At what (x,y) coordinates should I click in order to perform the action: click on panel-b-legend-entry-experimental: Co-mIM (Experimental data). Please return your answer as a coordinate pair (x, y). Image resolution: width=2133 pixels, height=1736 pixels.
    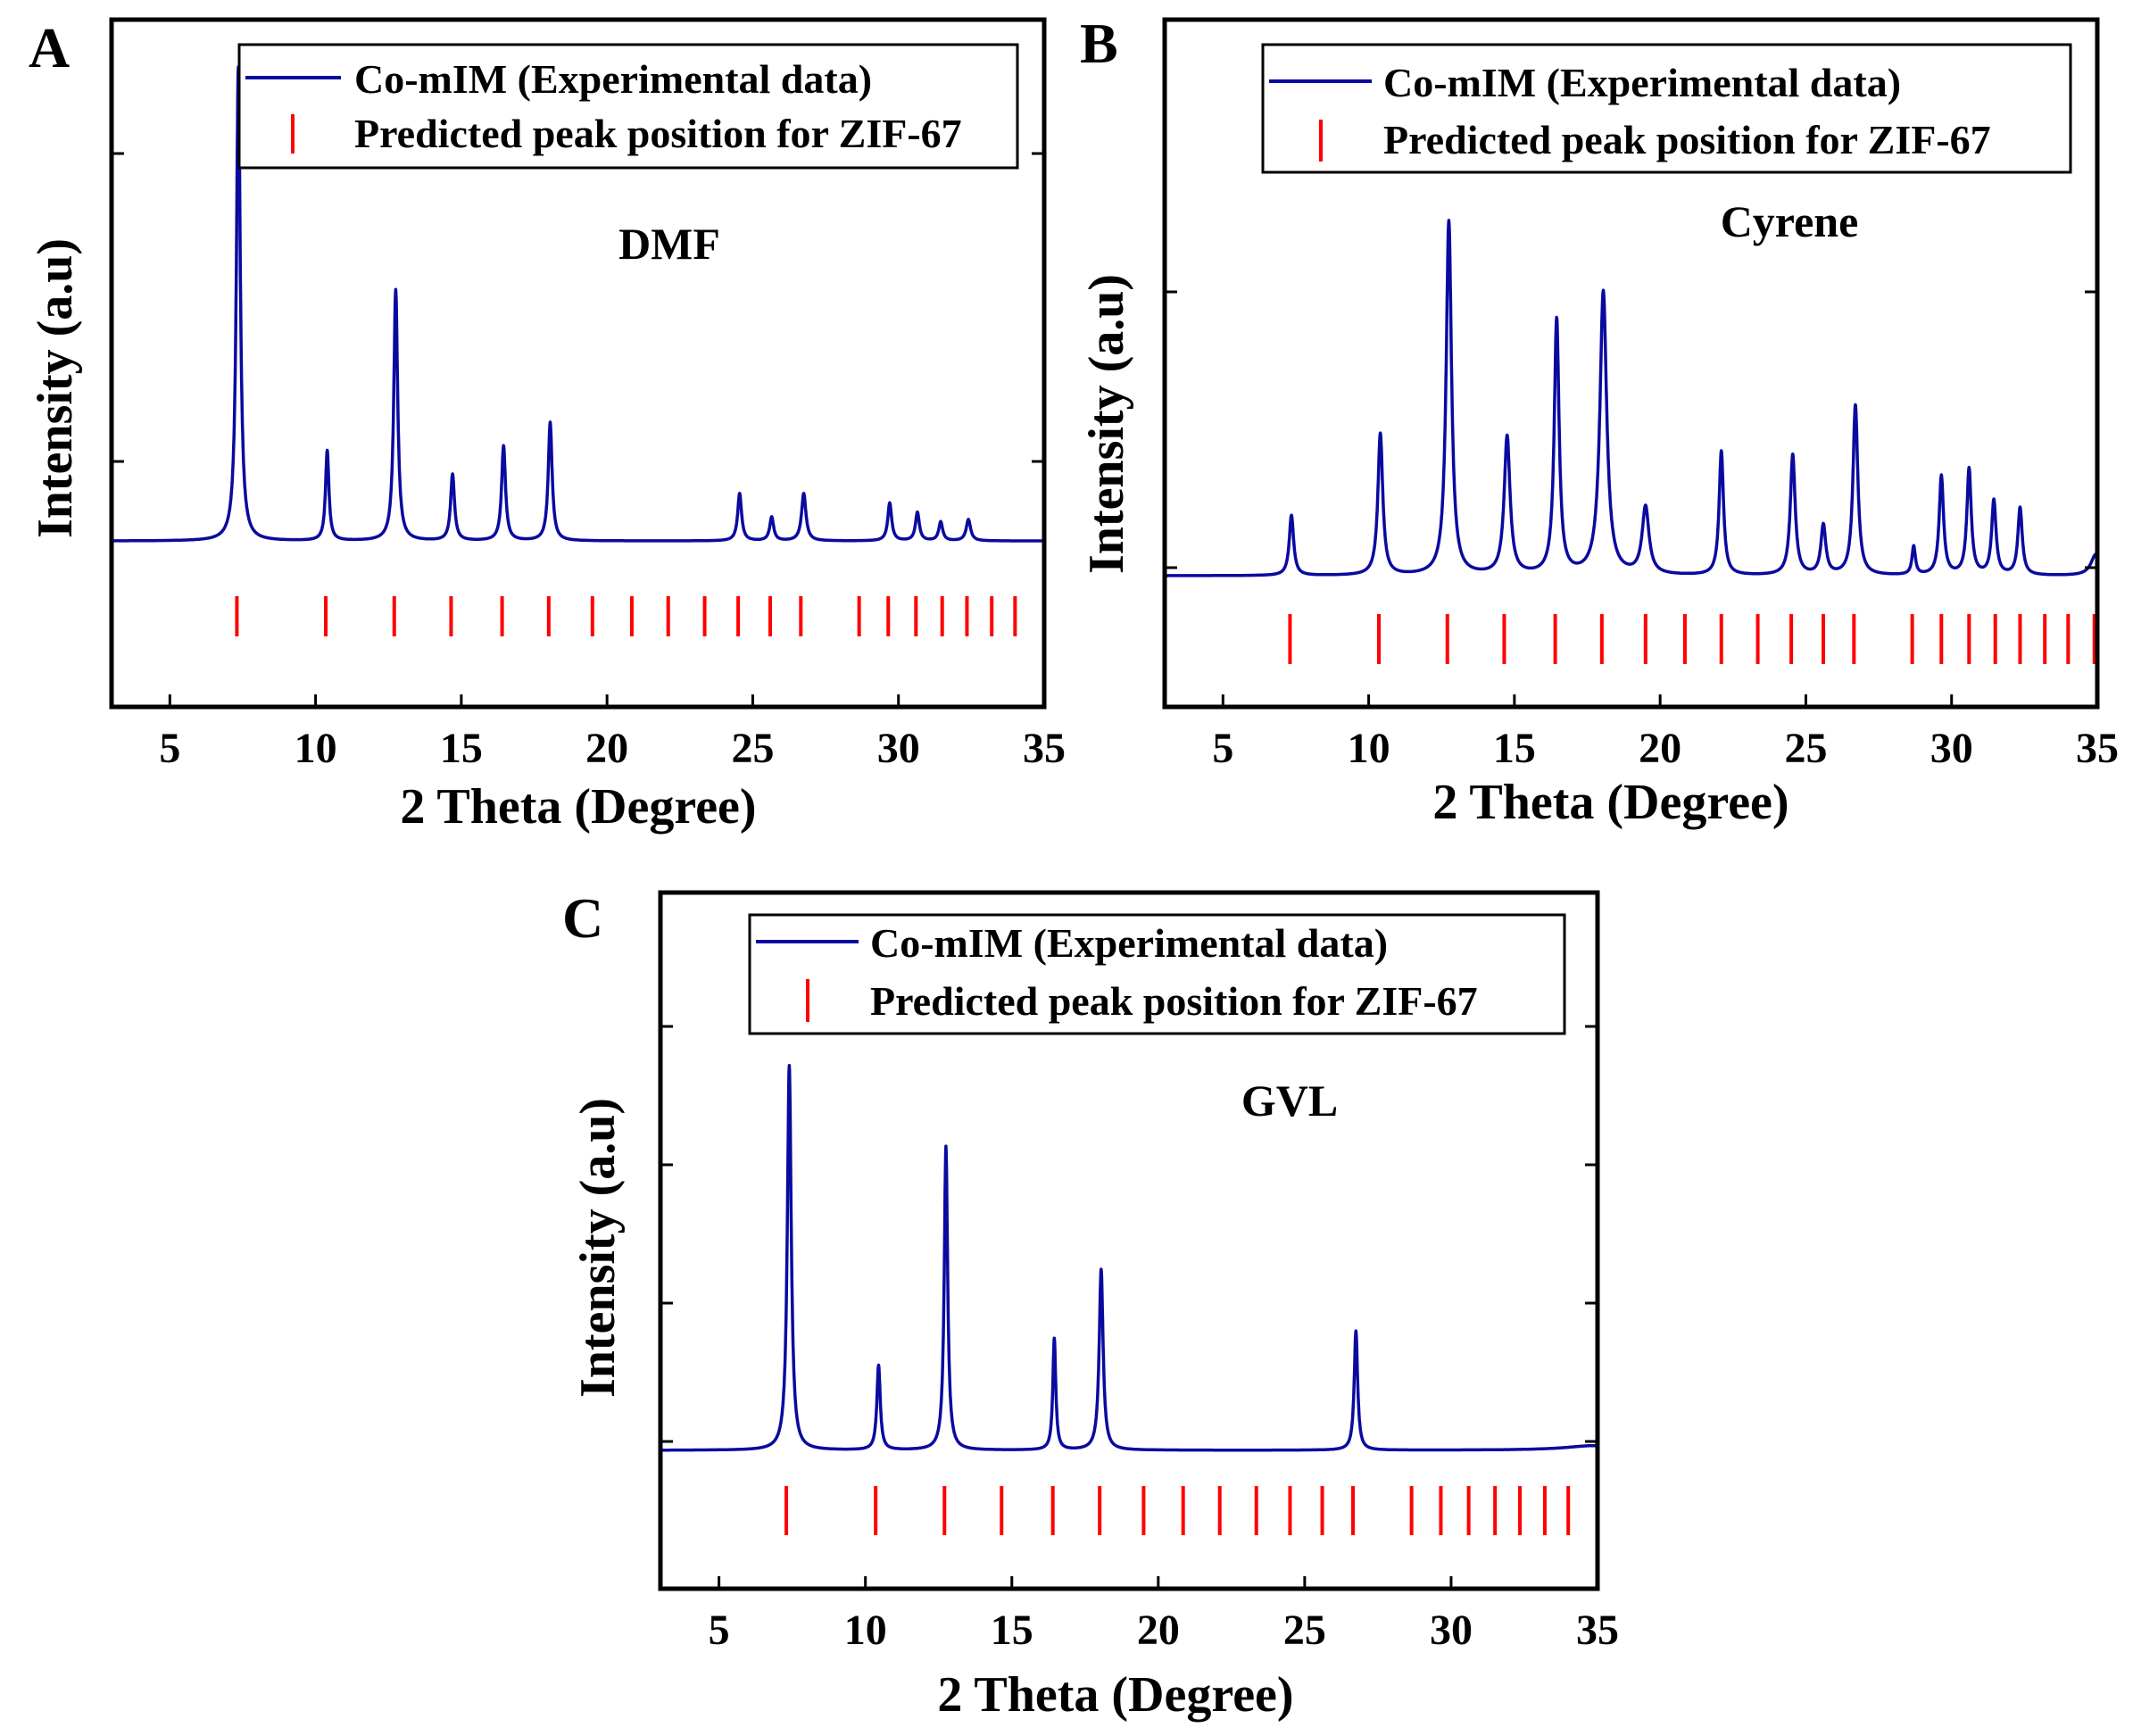
    Looking at the image, I should click on (1642, 82).